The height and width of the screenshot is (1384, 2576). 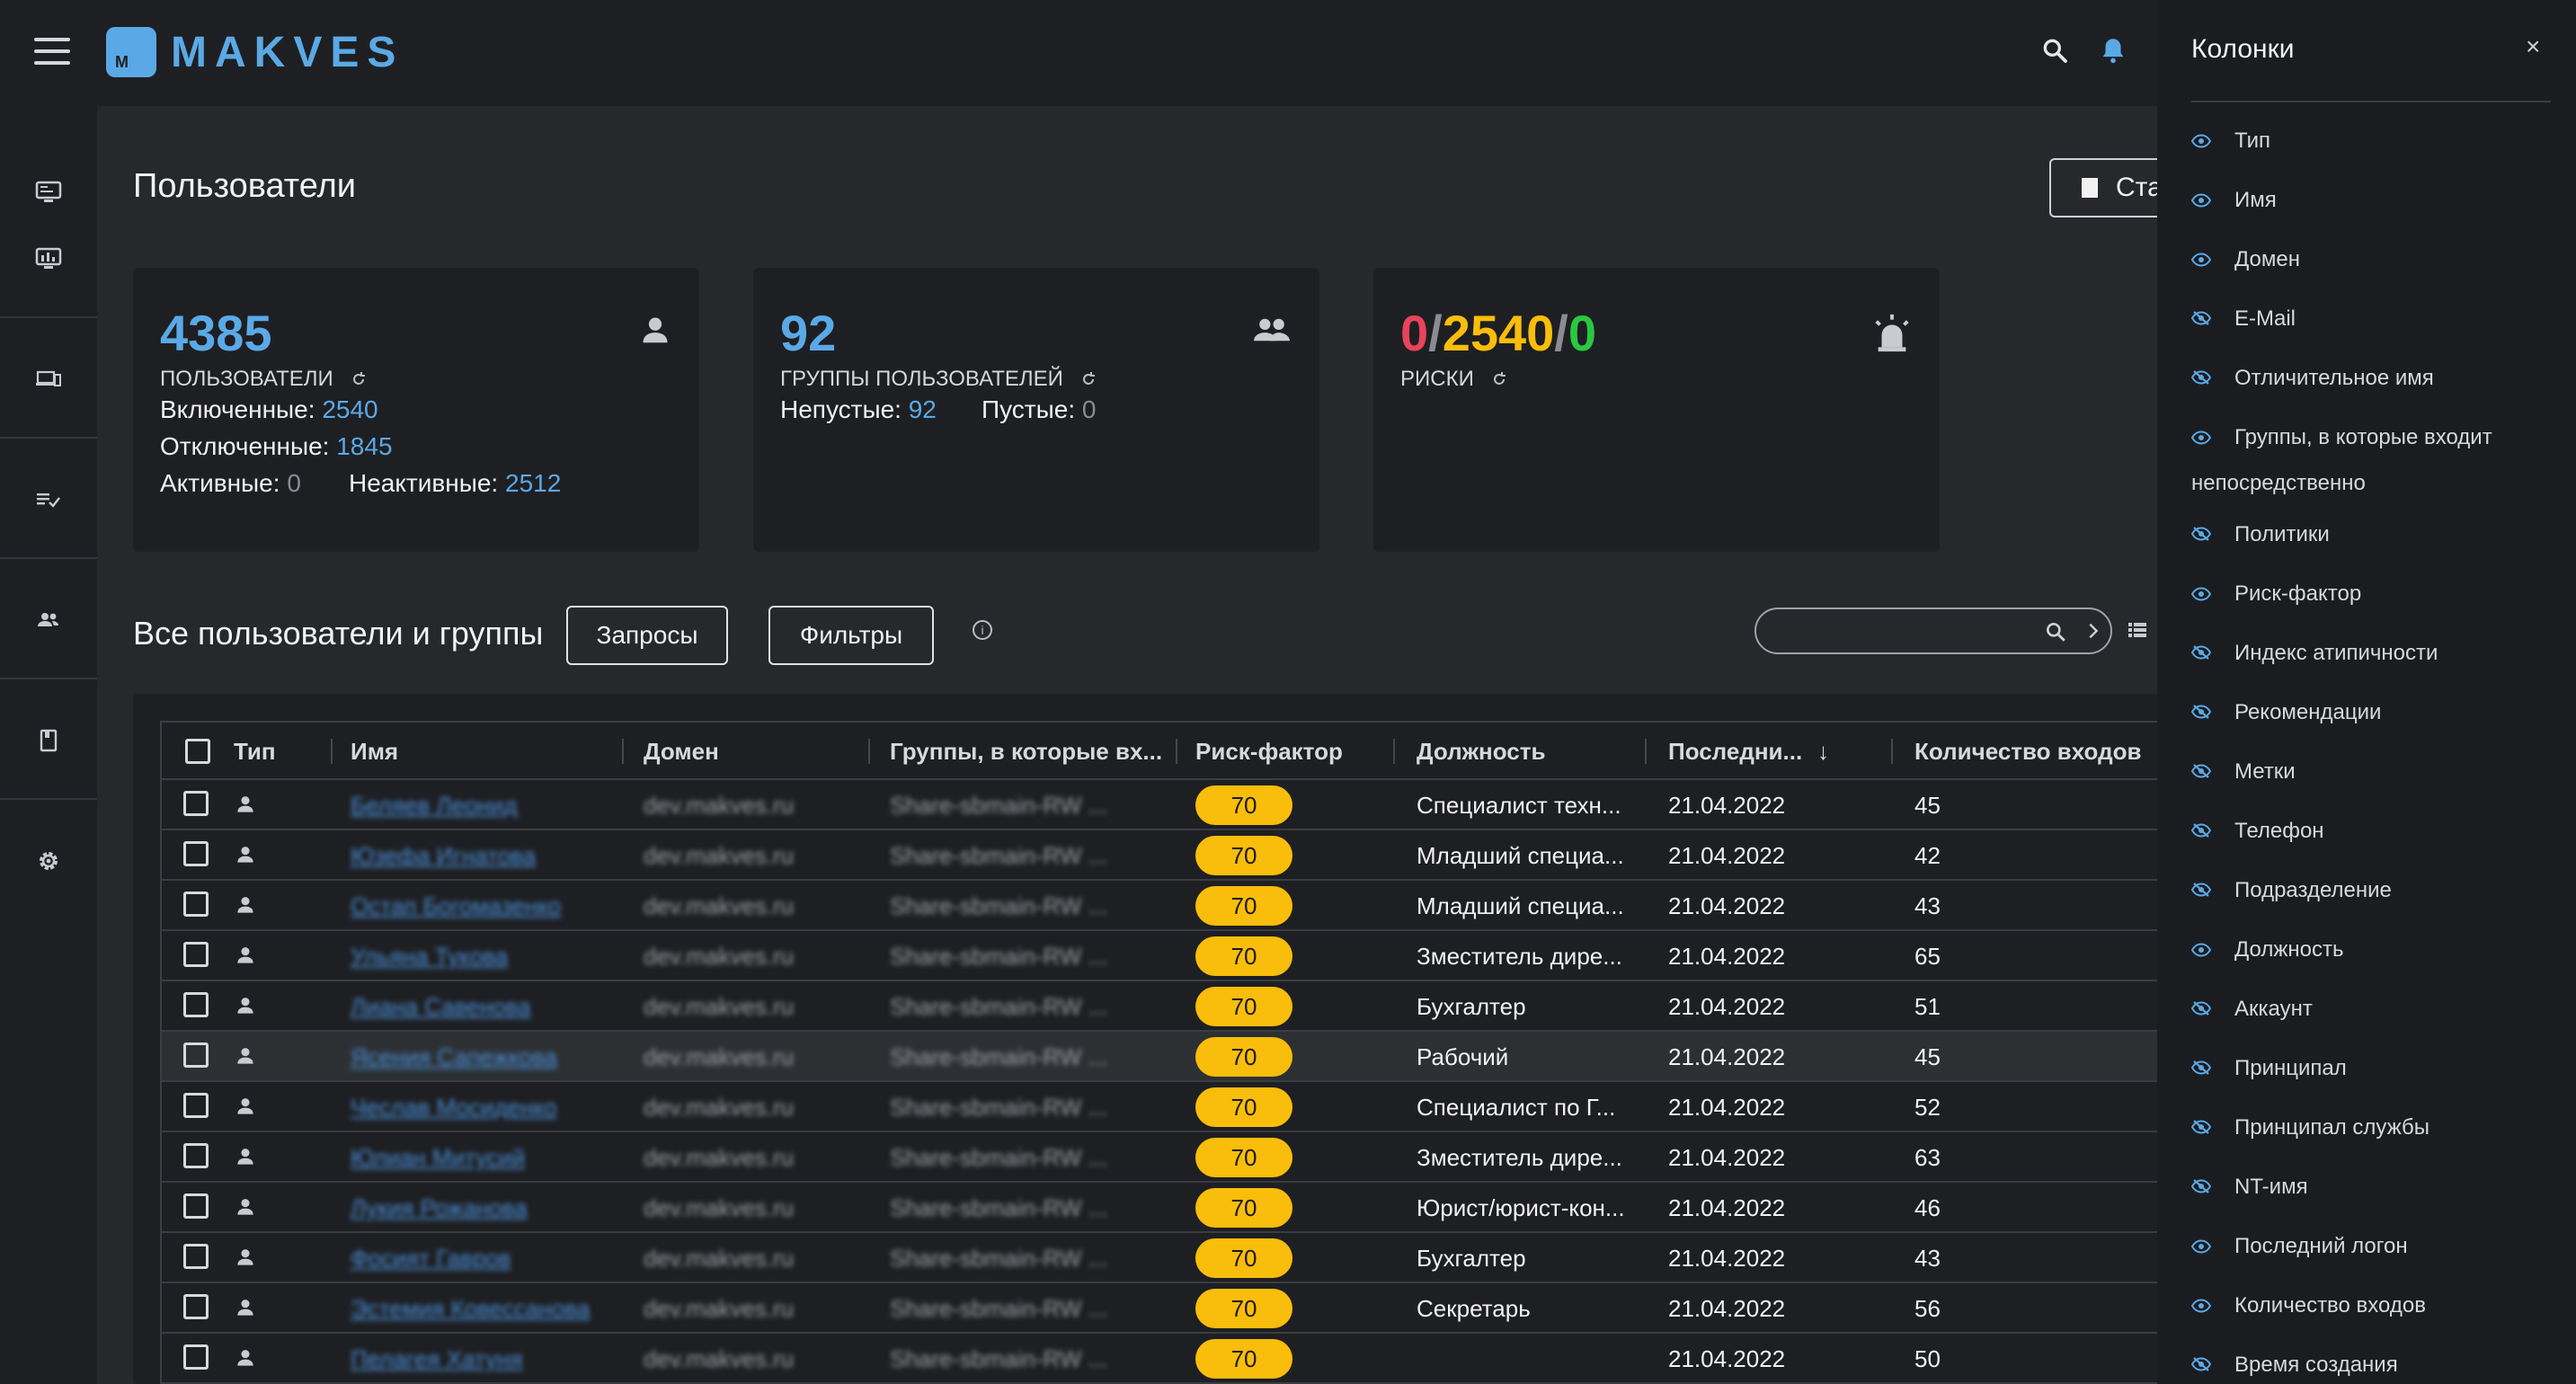 I want to click on user-name-link: Чеслав Мосиденко, so click(x=481, y=1107).